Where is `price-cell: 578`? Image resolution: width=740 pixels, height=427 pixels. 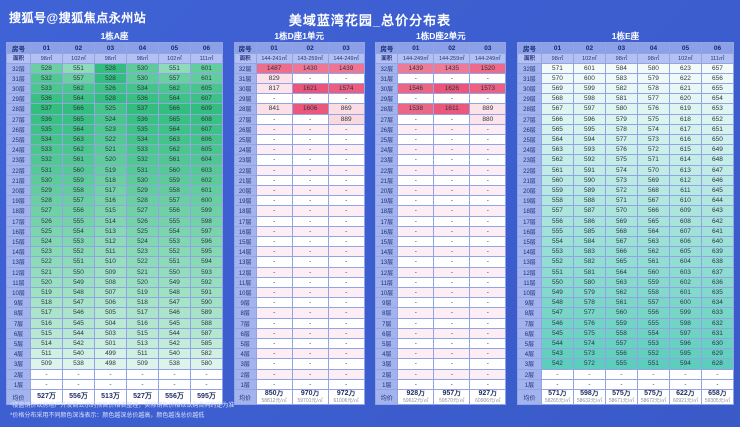 price-cell: 578 is located at coordinates (653, 88).